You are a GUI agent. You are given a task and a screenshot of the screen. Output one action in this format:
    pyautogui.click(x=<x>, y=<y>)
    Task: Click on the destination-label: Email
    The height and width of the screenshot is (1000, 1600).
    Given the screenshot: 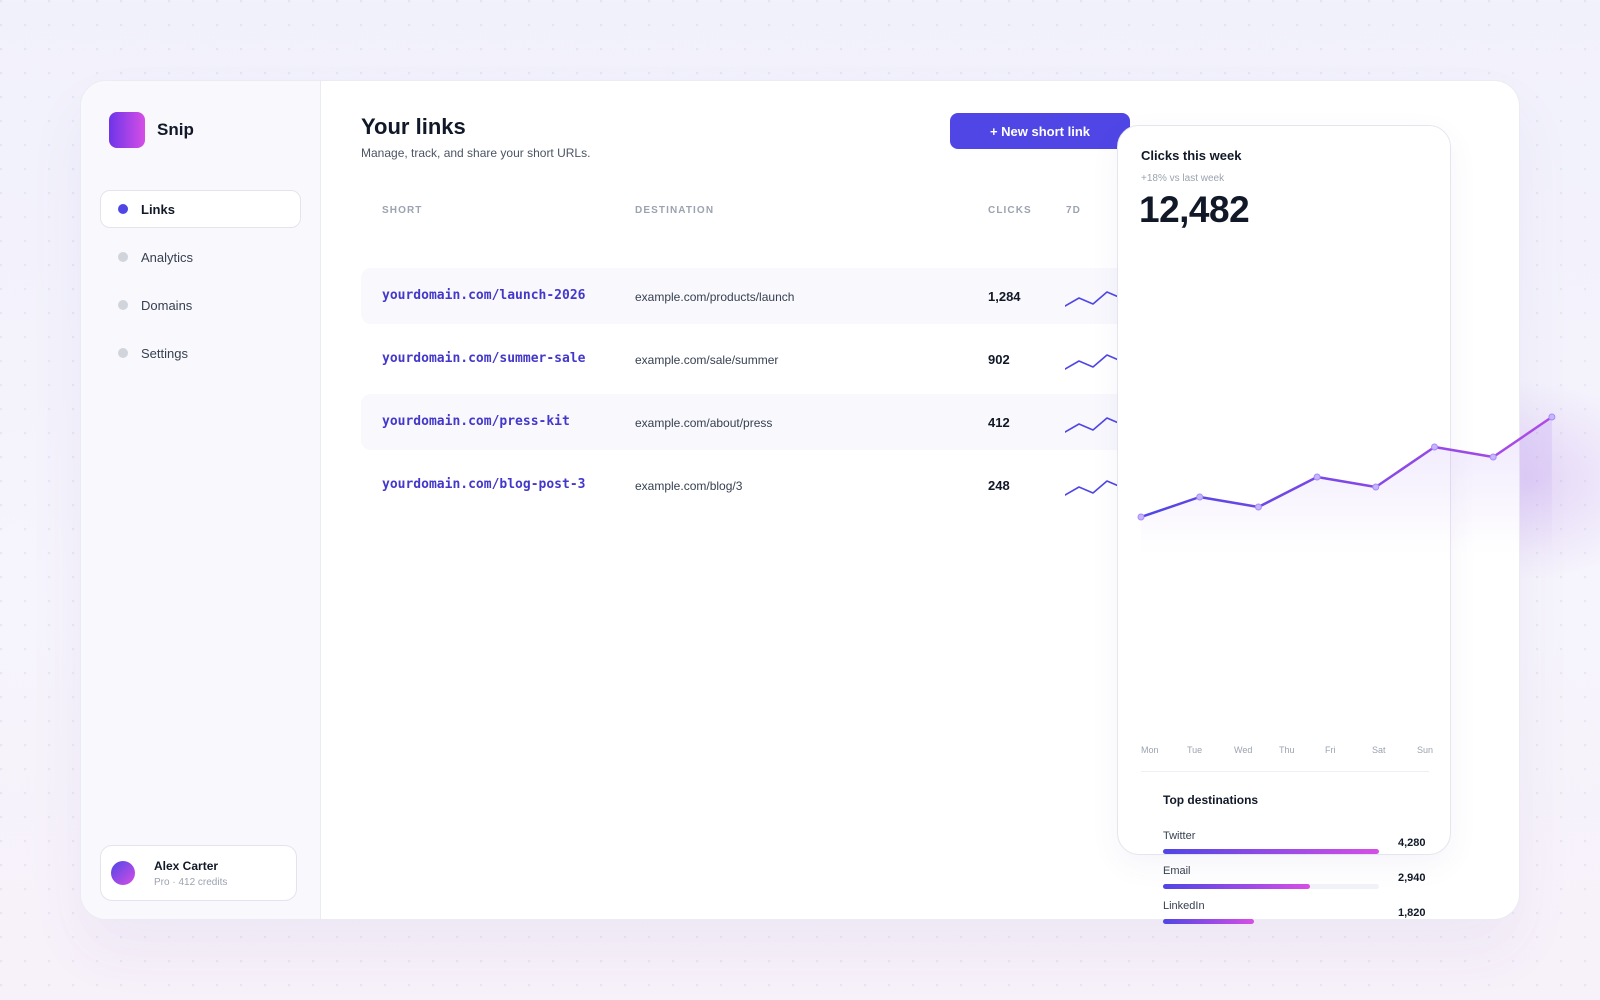 What is the action you would take?
    pyautogui.click(x=1177, y=871)
    